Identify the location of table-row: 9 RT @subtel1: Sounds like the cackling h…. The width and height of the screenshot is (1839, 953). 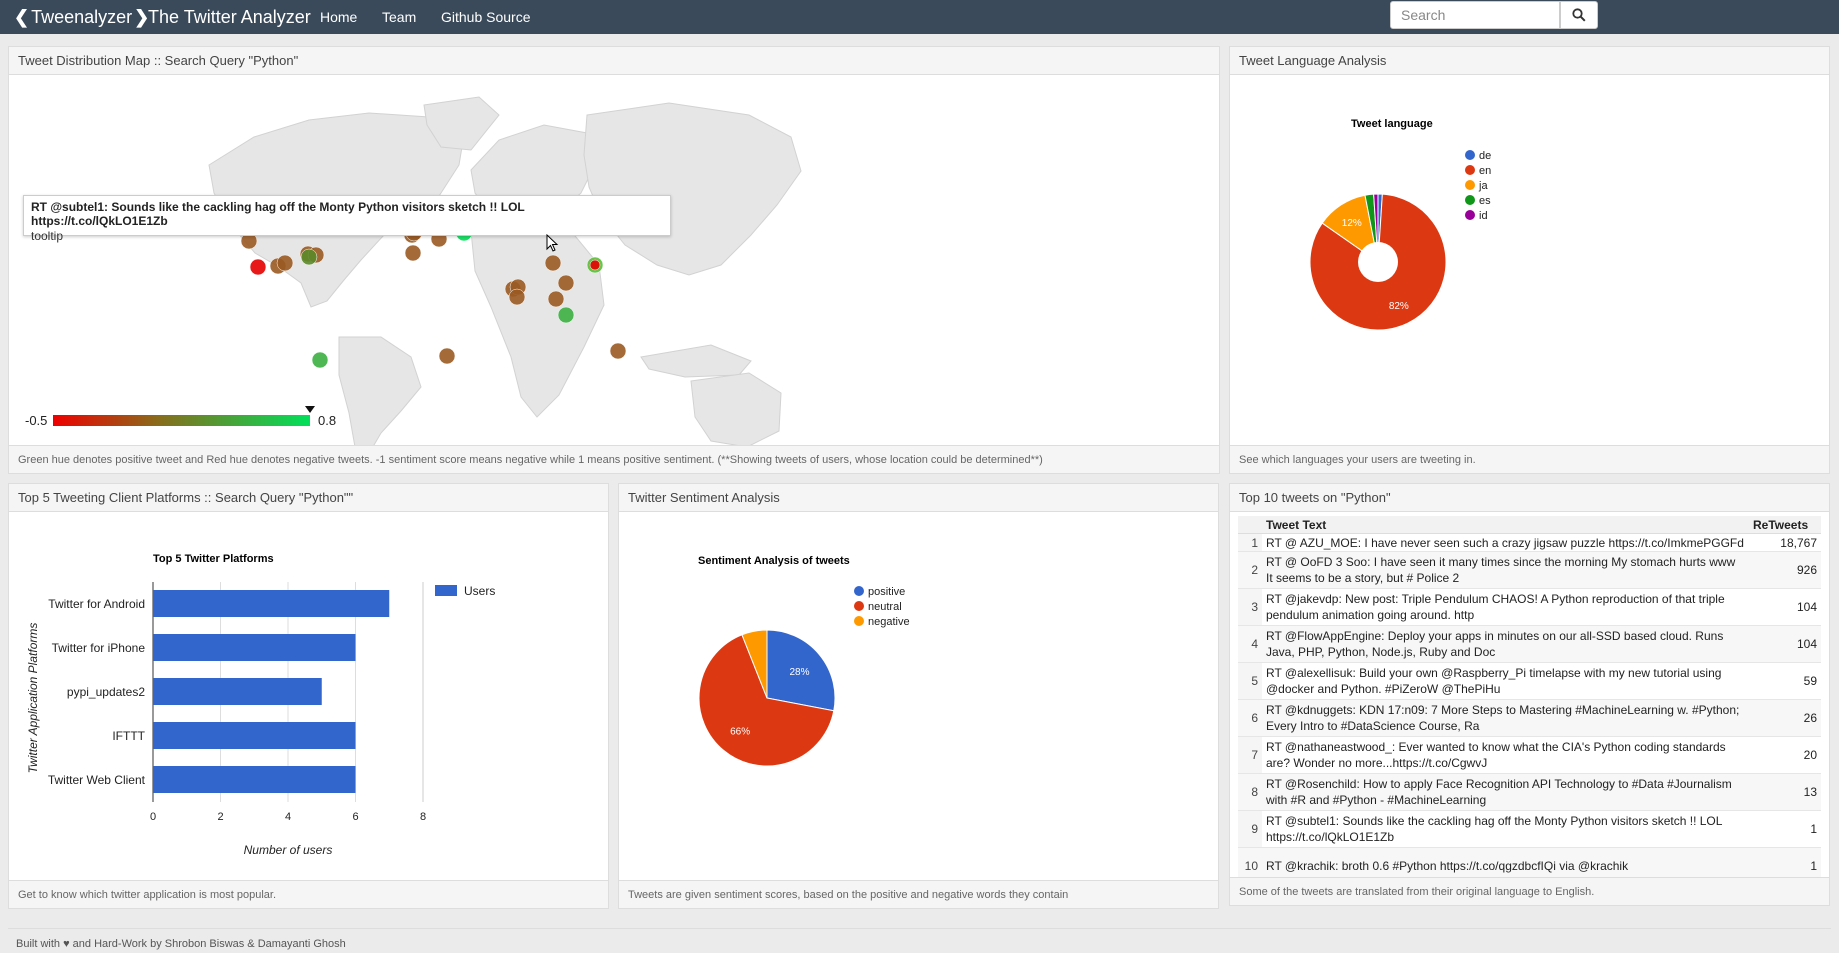
(1529, 829).